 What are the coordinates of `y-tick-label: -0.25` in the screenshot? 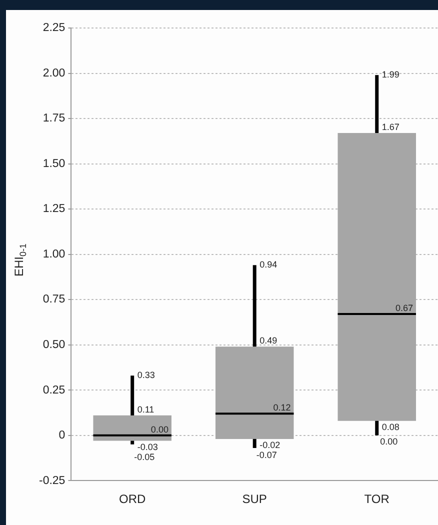 It's located at (52, 480).